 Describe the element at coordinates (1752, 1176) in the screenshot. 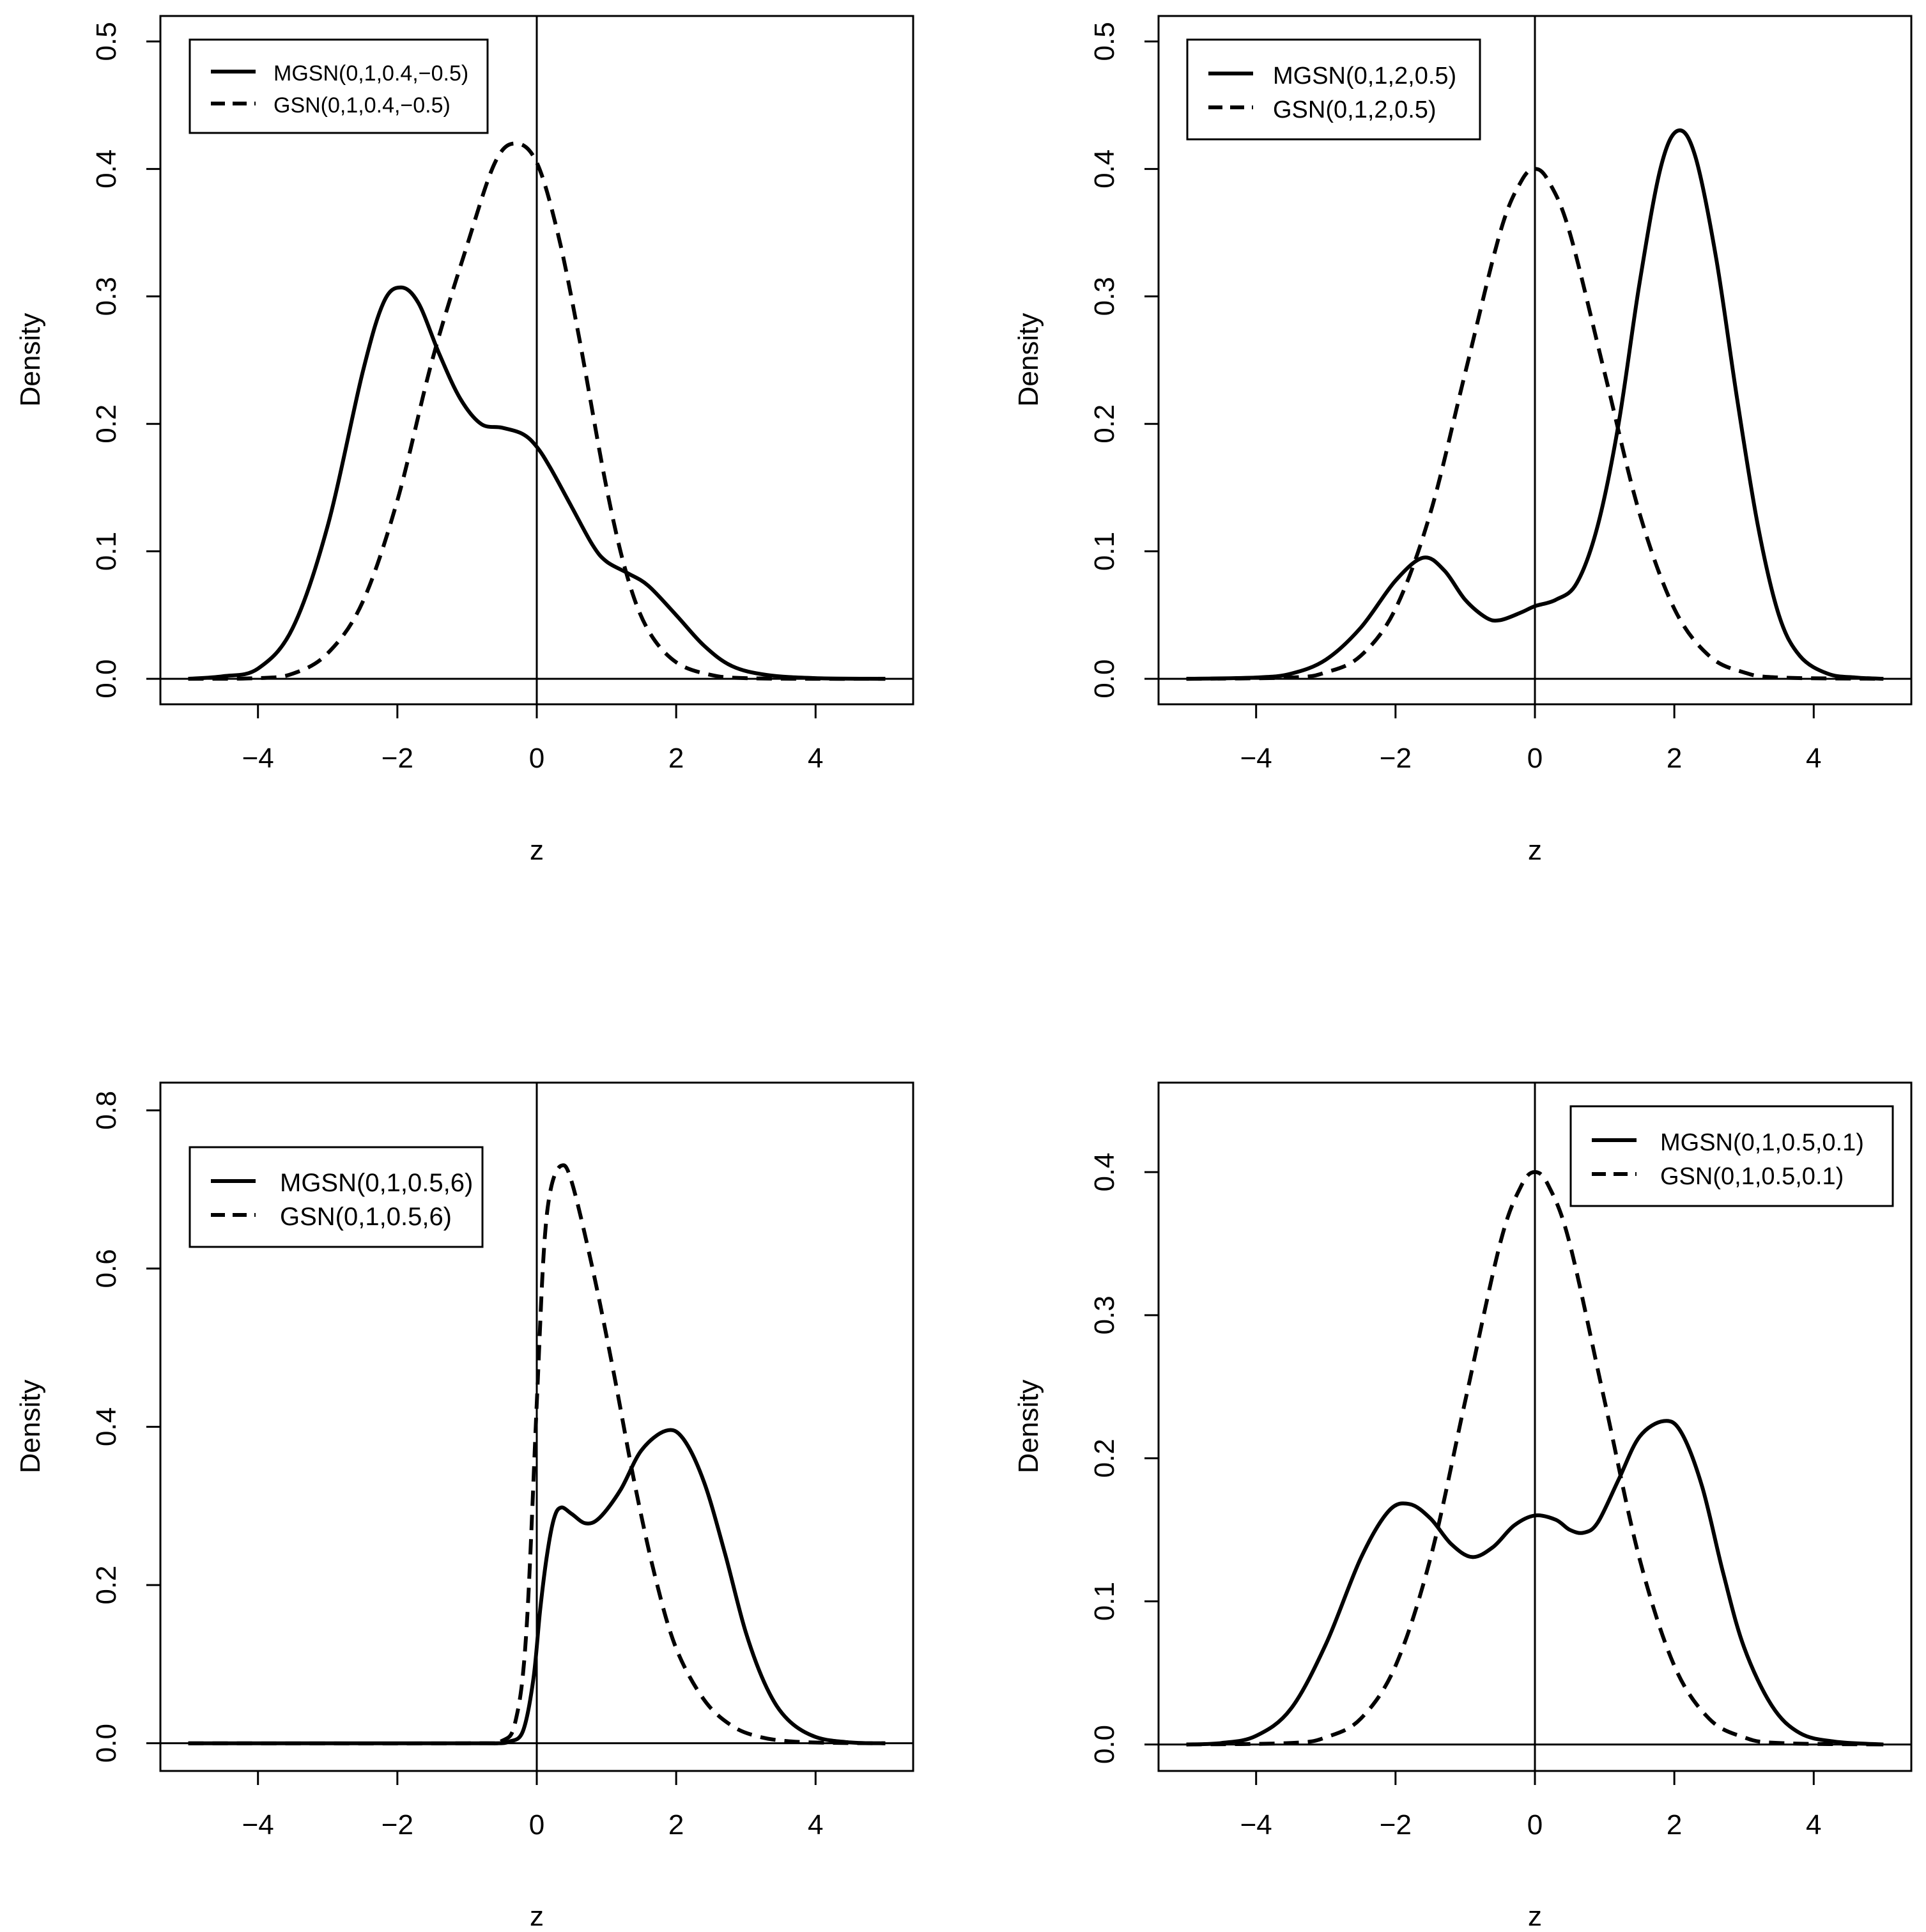

I see `legend-entry-gsn-4: GSN(0,1,0.5,0.1)` at that location.